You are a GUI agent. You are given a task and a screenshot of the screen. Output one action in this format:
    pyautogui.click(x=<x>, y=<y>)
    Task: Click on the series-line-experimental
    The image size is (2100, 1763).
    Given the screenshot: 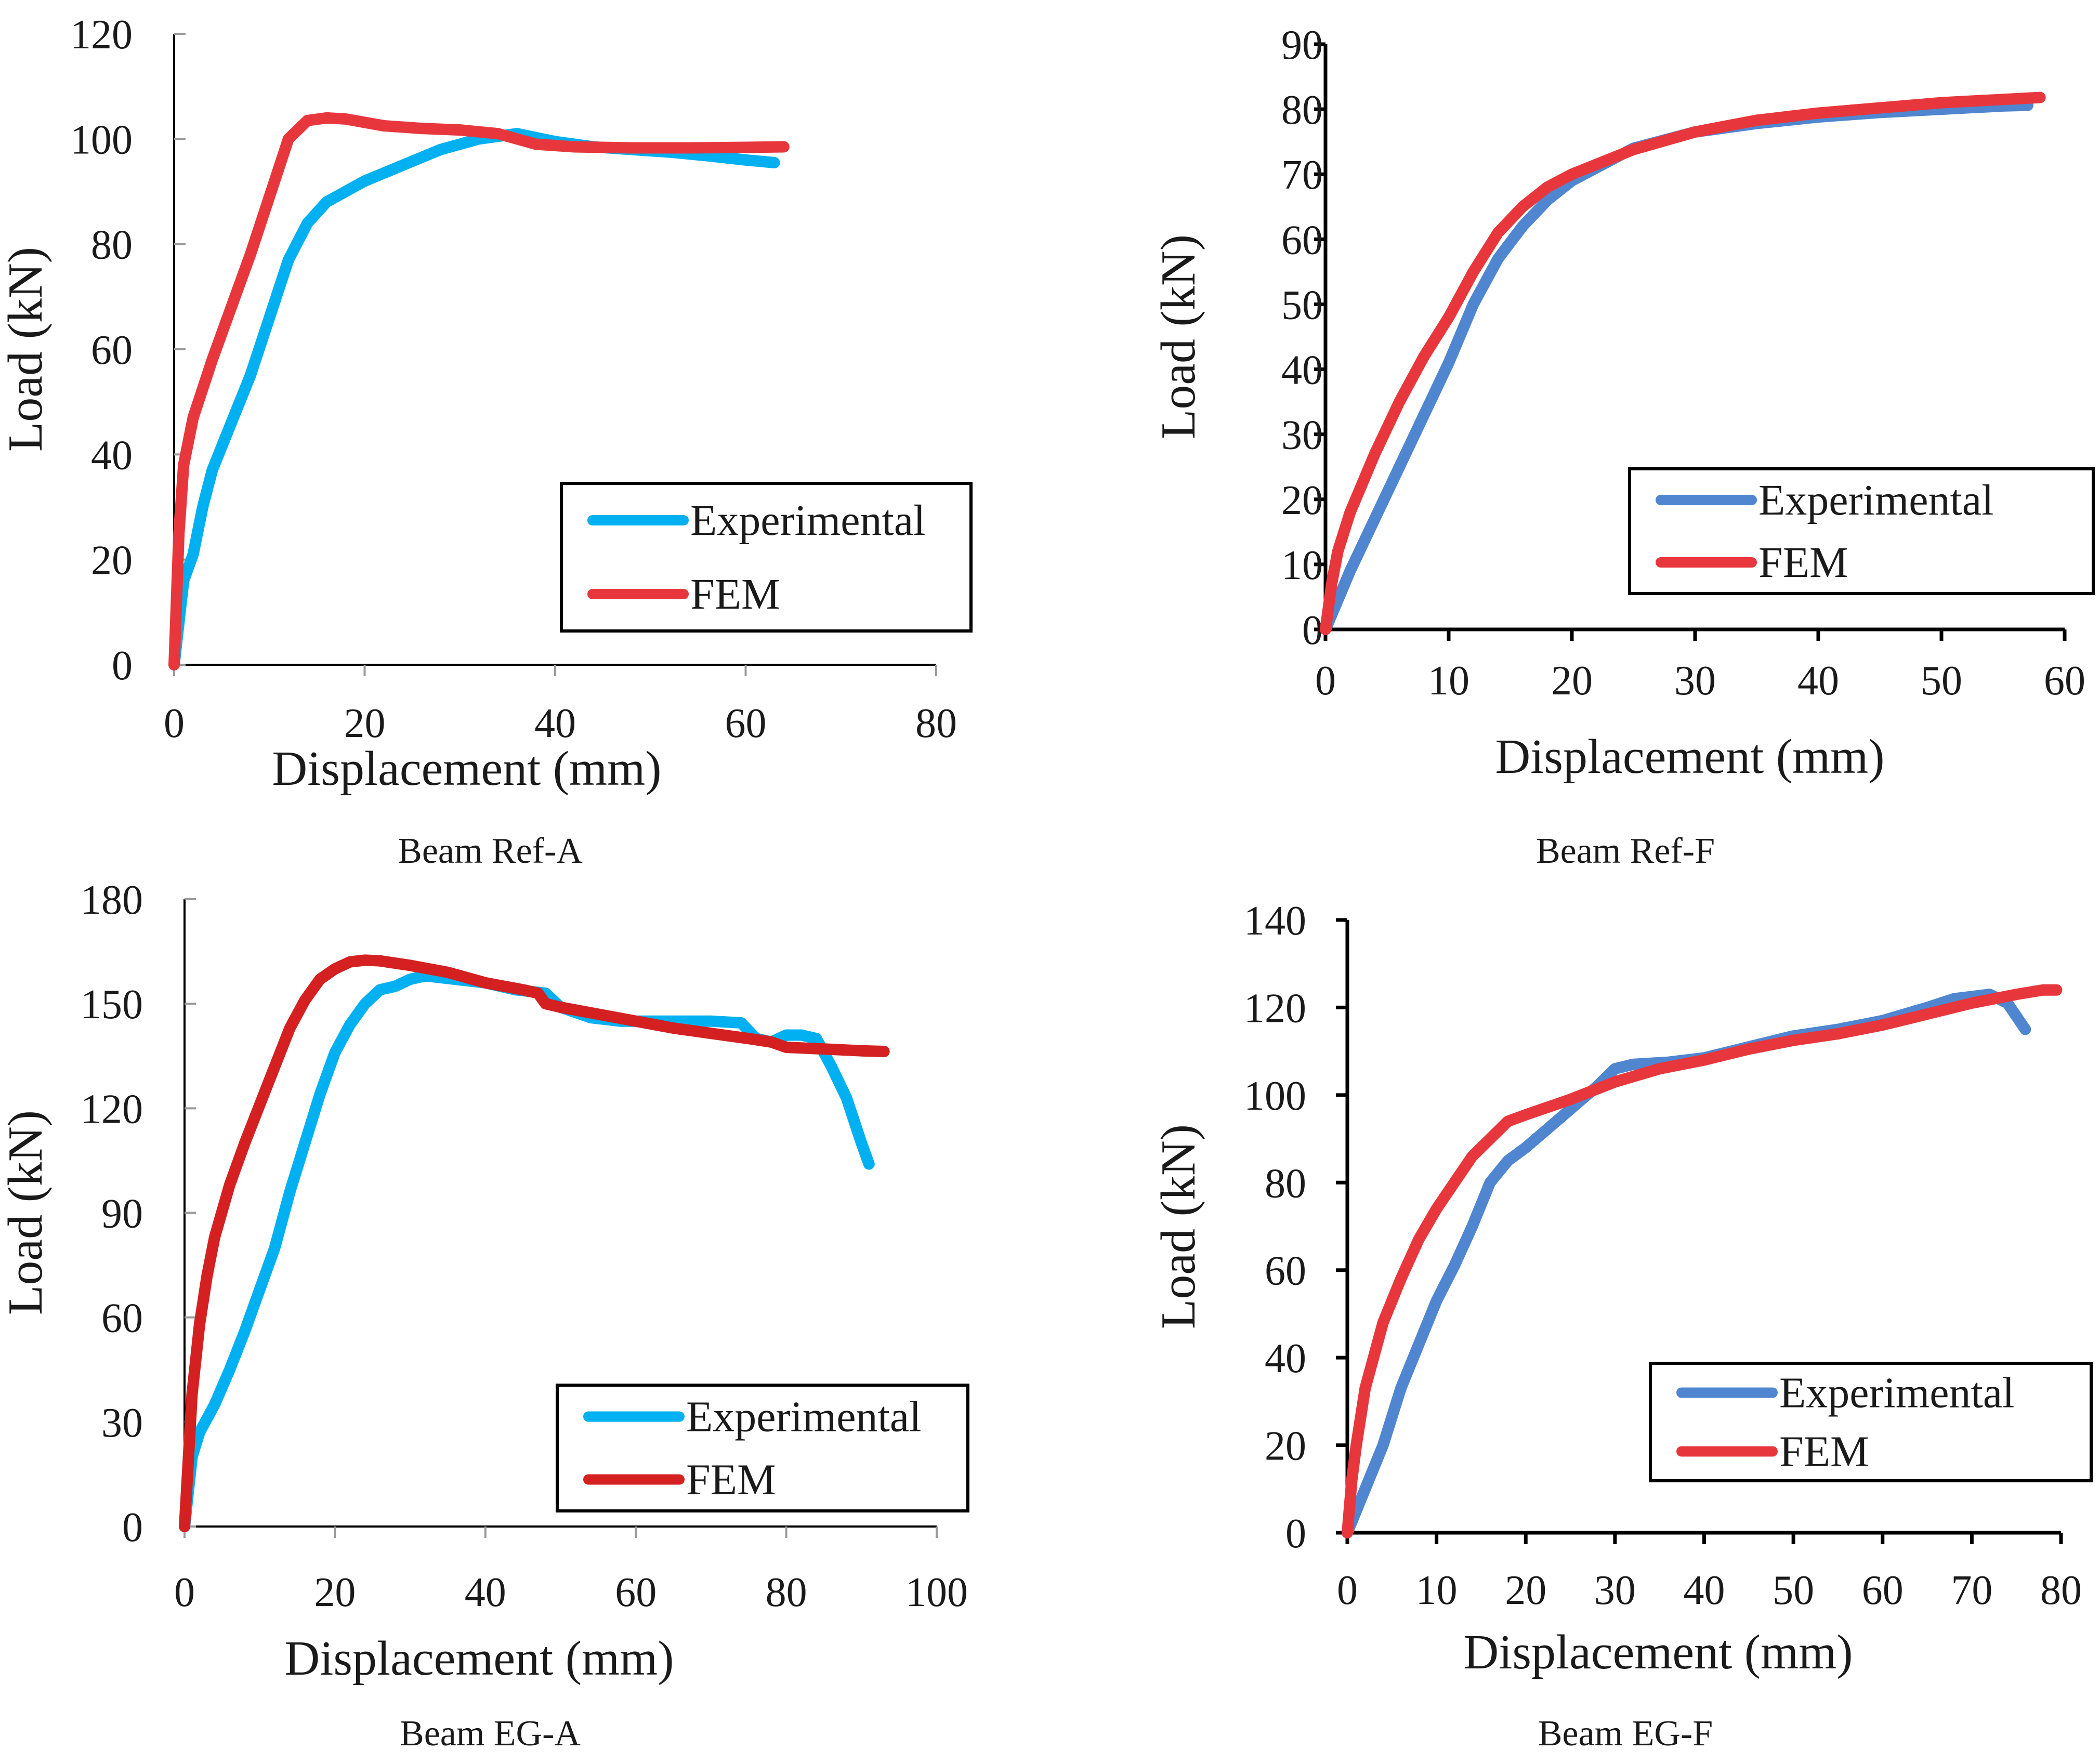 What is the action you would take?
    pyautogui.click(x=1686, y=1263)
    